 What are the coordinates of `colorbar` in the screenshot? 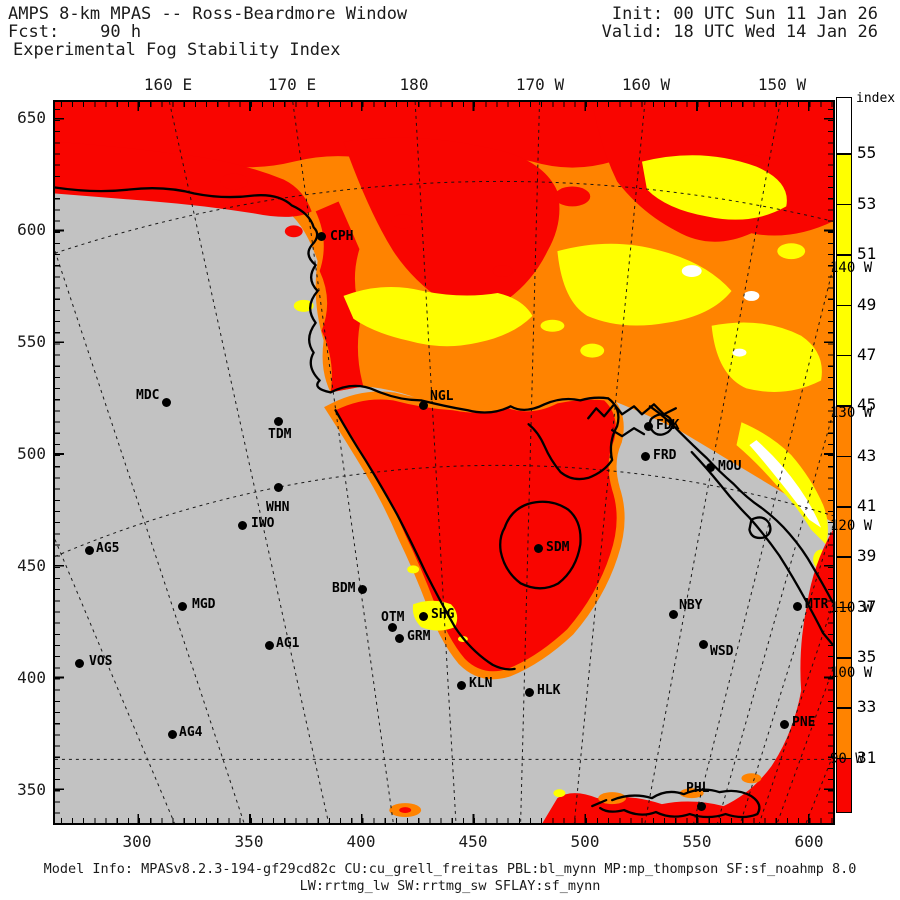 It's located at (844, 455).